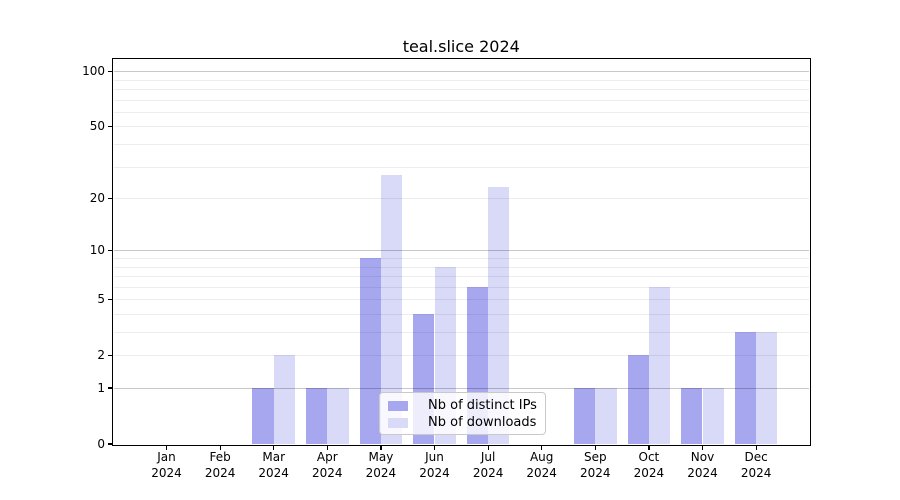 Image resolution: width=900 pixels, height=500 pixels. I want to click on y-tick-label-0: 0, so click(101, 444).